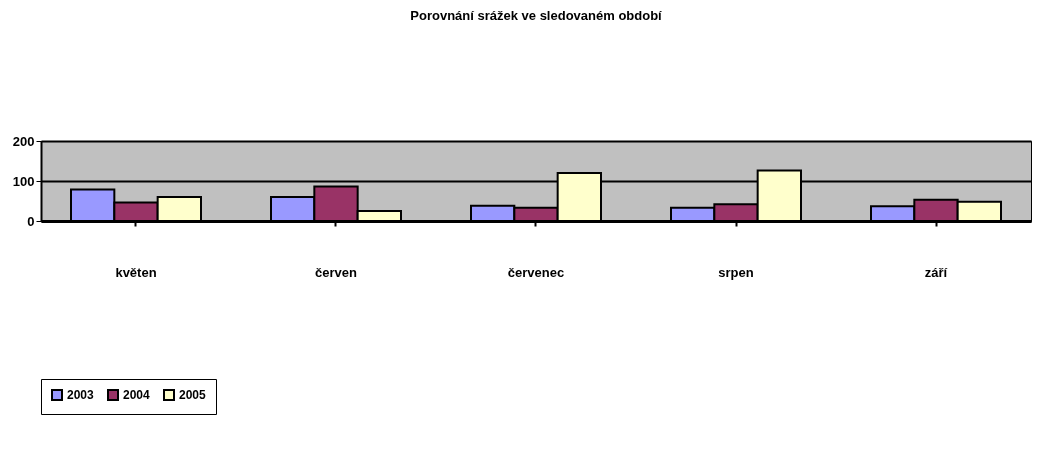 This screenshot has height=466, width=1048. I want to click on x-tick-label: květen, so click(136, 272).